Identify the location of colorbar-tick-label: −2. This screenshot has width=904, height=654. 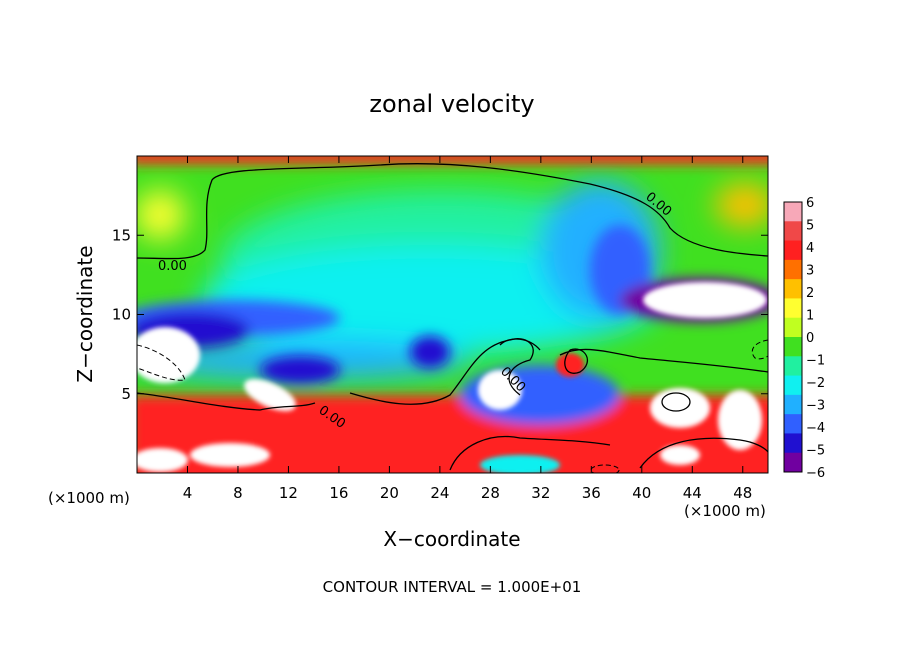
(815, 383).